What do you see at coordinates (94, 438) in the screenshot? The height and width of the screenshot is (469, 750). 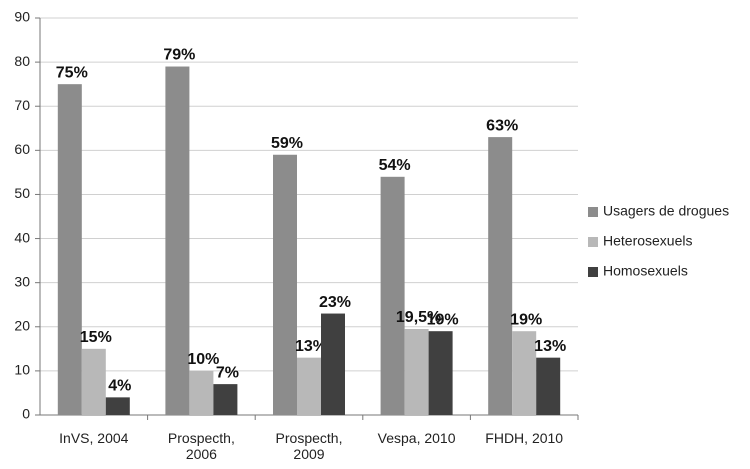 I see `x-tick-label: InVS, 2004` at bounding box center [94, 438].